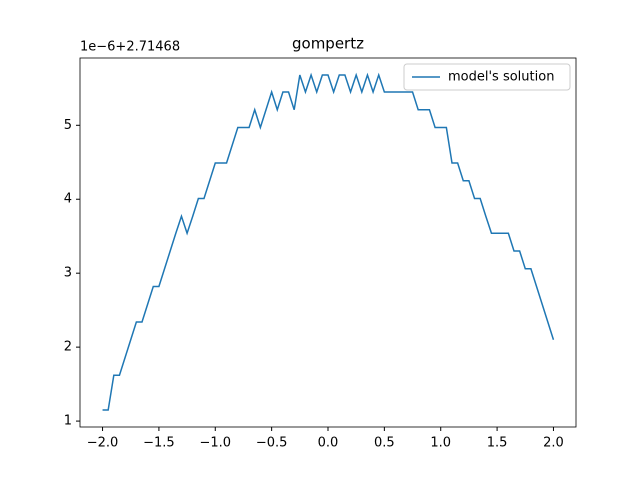  I want to click on x-tick-label: 0.5, so click(384, 443).